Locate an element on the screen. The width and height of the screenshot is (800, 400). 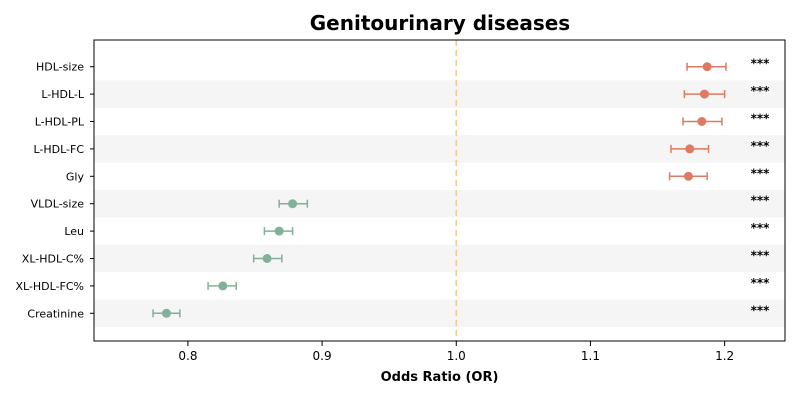
x-tick-label: 1.0 is located at coordinates (456, 356).